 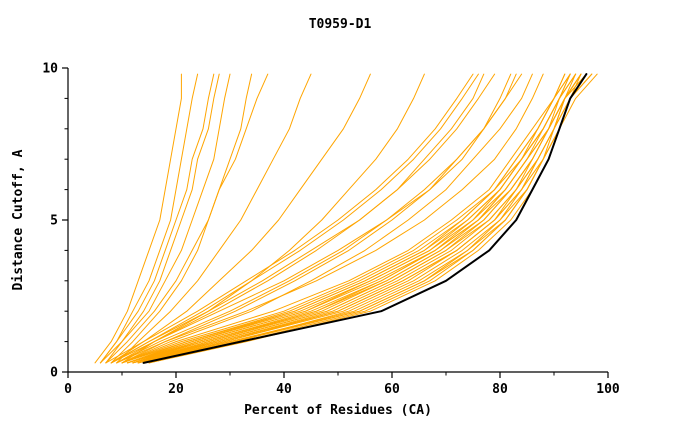 What do you see at coordinates (50, 69) in the screenshot?
I see `y-tick-label: 10` at bounding box center [50, 69].